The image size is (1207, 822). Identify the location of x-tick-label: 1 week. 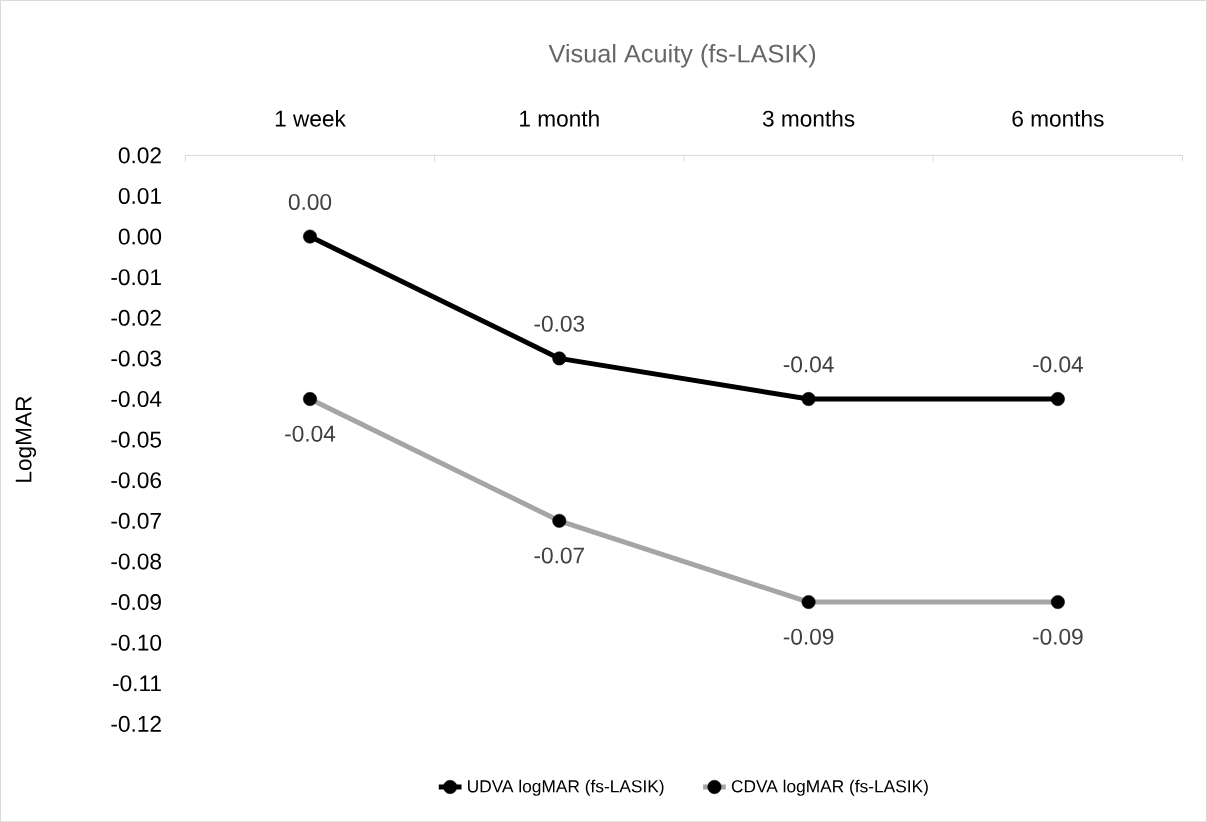
(310, 118).